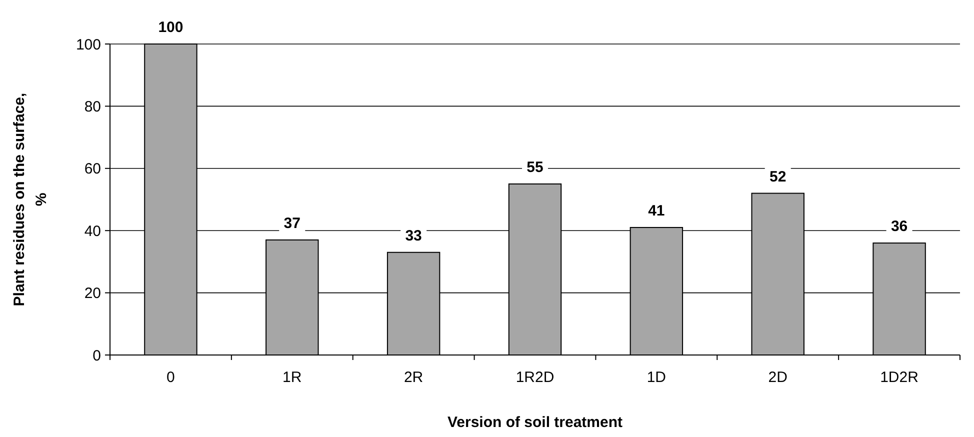  What do you see at coordinates (92, 231) in the screenshot?
I see `y-tick-label: 40` at bounding box center [92, 231].